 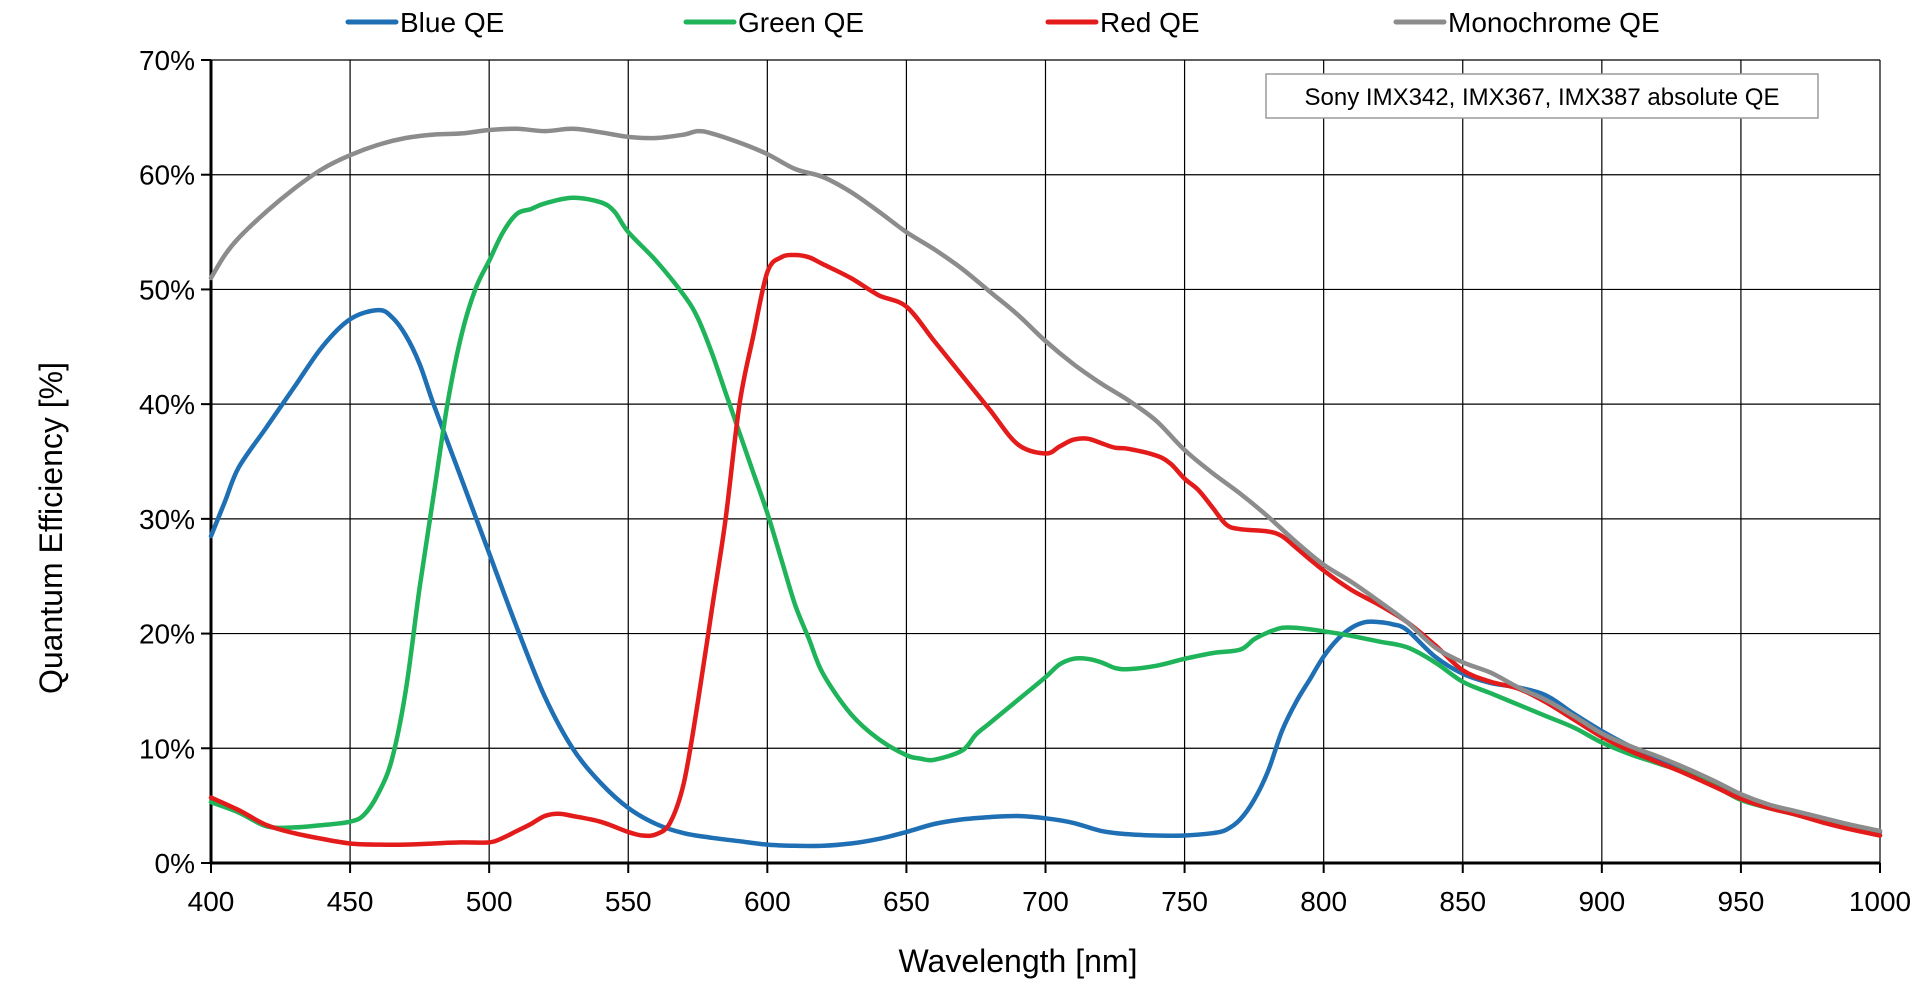 I want to click on x-tick-label: 650, so click(x=906, y=901).